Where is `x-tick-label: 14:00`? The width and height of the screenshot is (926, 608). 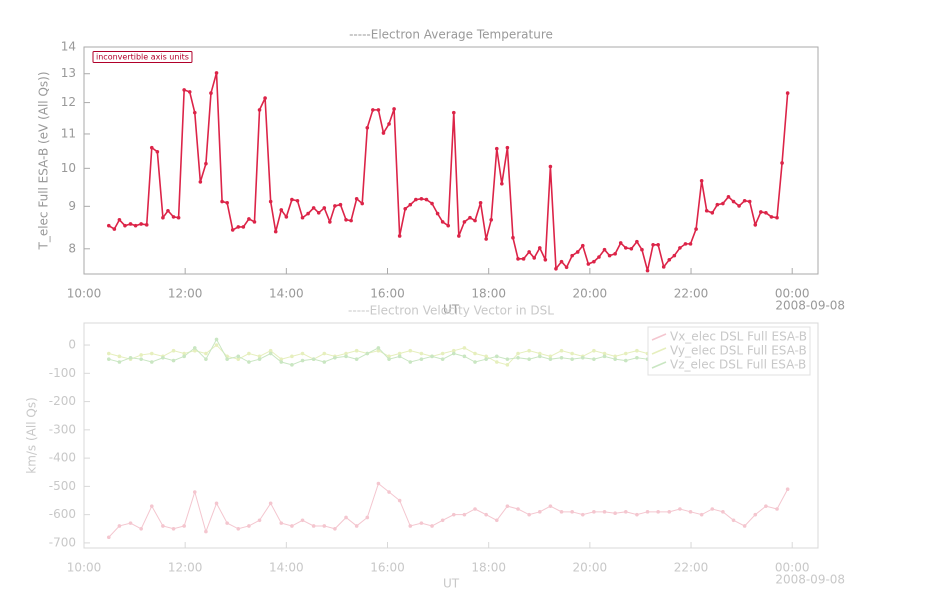 x-tick-label: 14:00 is located at coordinates (286, 294).